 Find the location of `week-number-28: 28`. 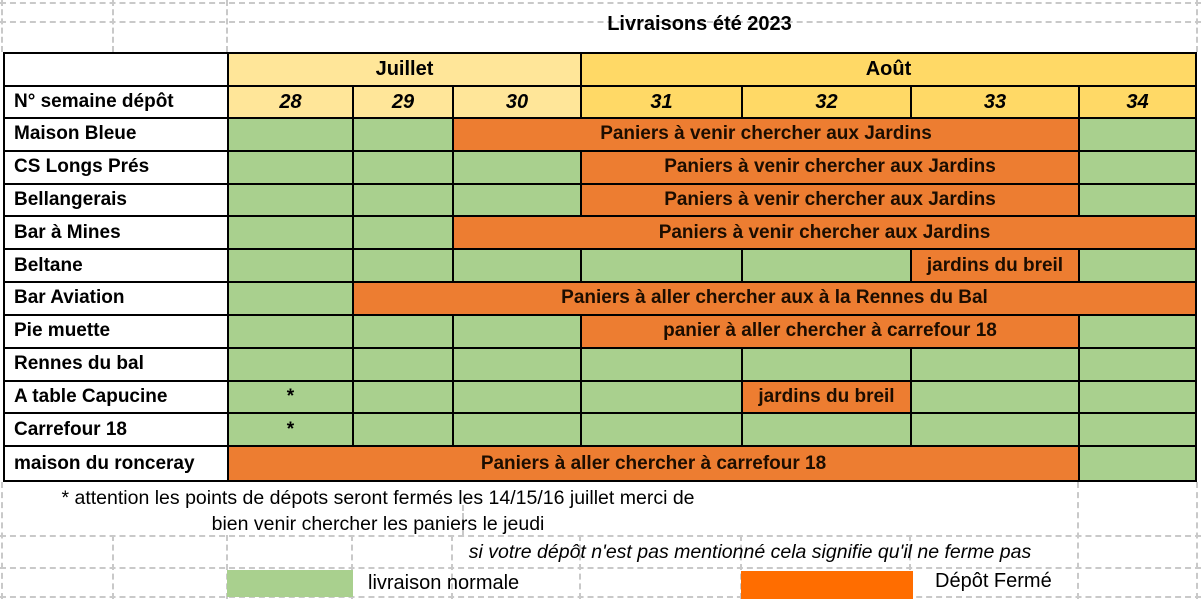

week-number-28: 28 is located at coordinates (291, 103).